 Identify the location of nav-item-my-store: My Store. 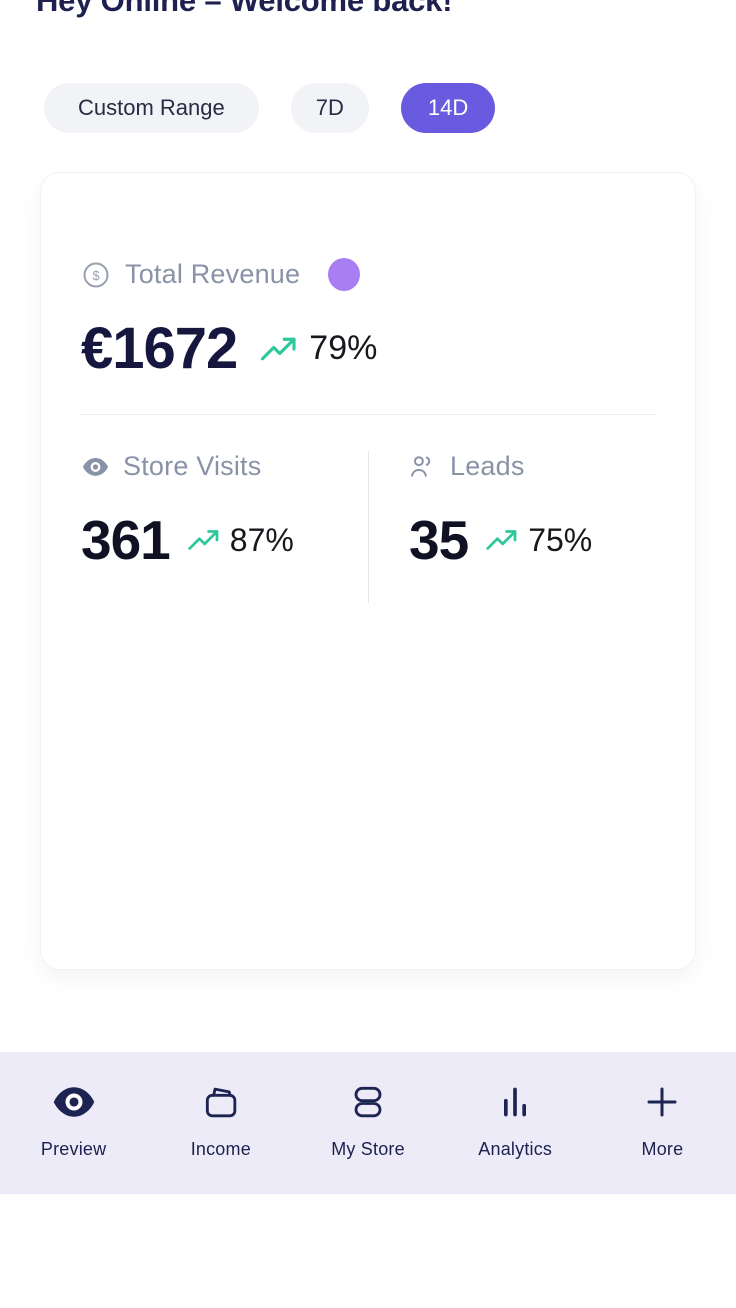
(367, 1123).